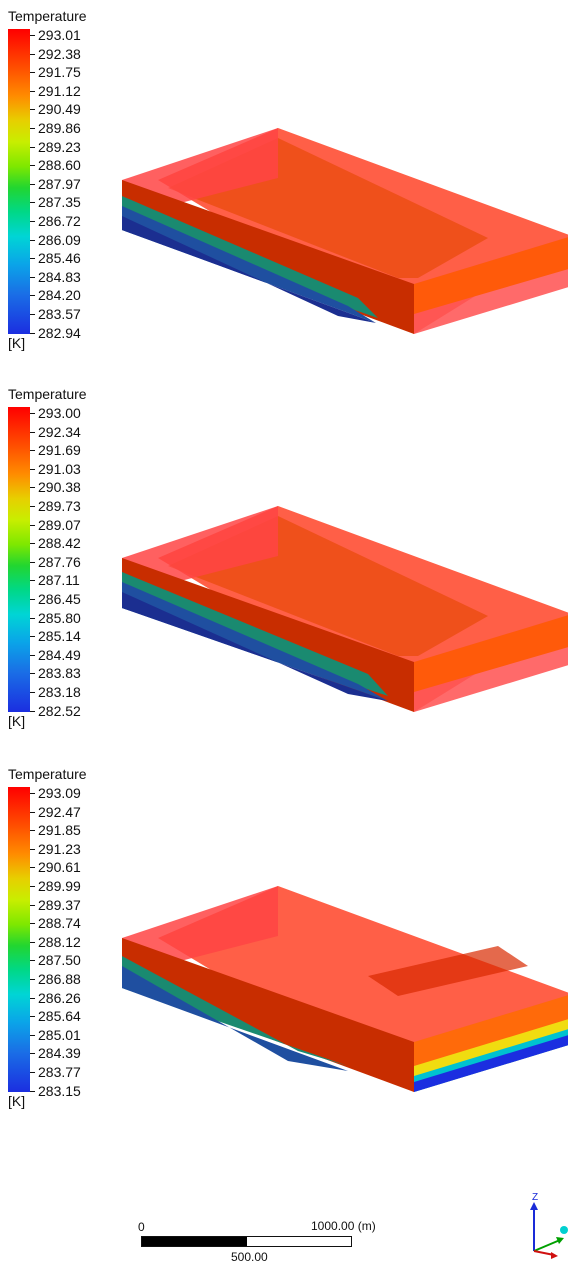 Image resolution: width=568 pixels, height=1264 pixels. I want to click on legend-tick-label: 292.47, so click(59, 811).